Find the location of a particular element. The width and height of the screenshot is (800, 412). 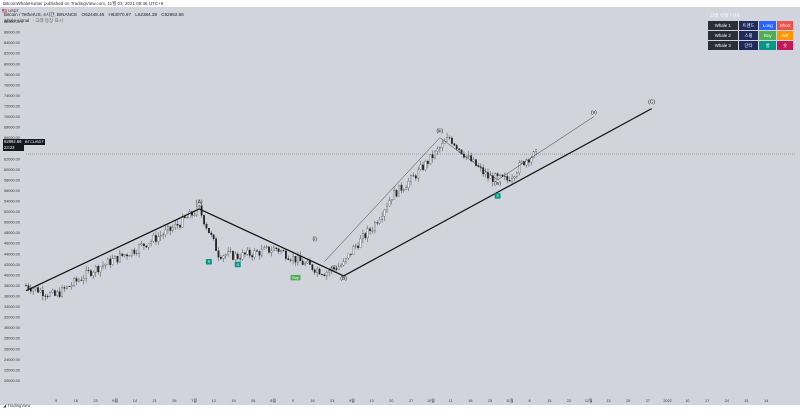

ticker-tag: BTCUSDT is located at coordinates (34, 142).